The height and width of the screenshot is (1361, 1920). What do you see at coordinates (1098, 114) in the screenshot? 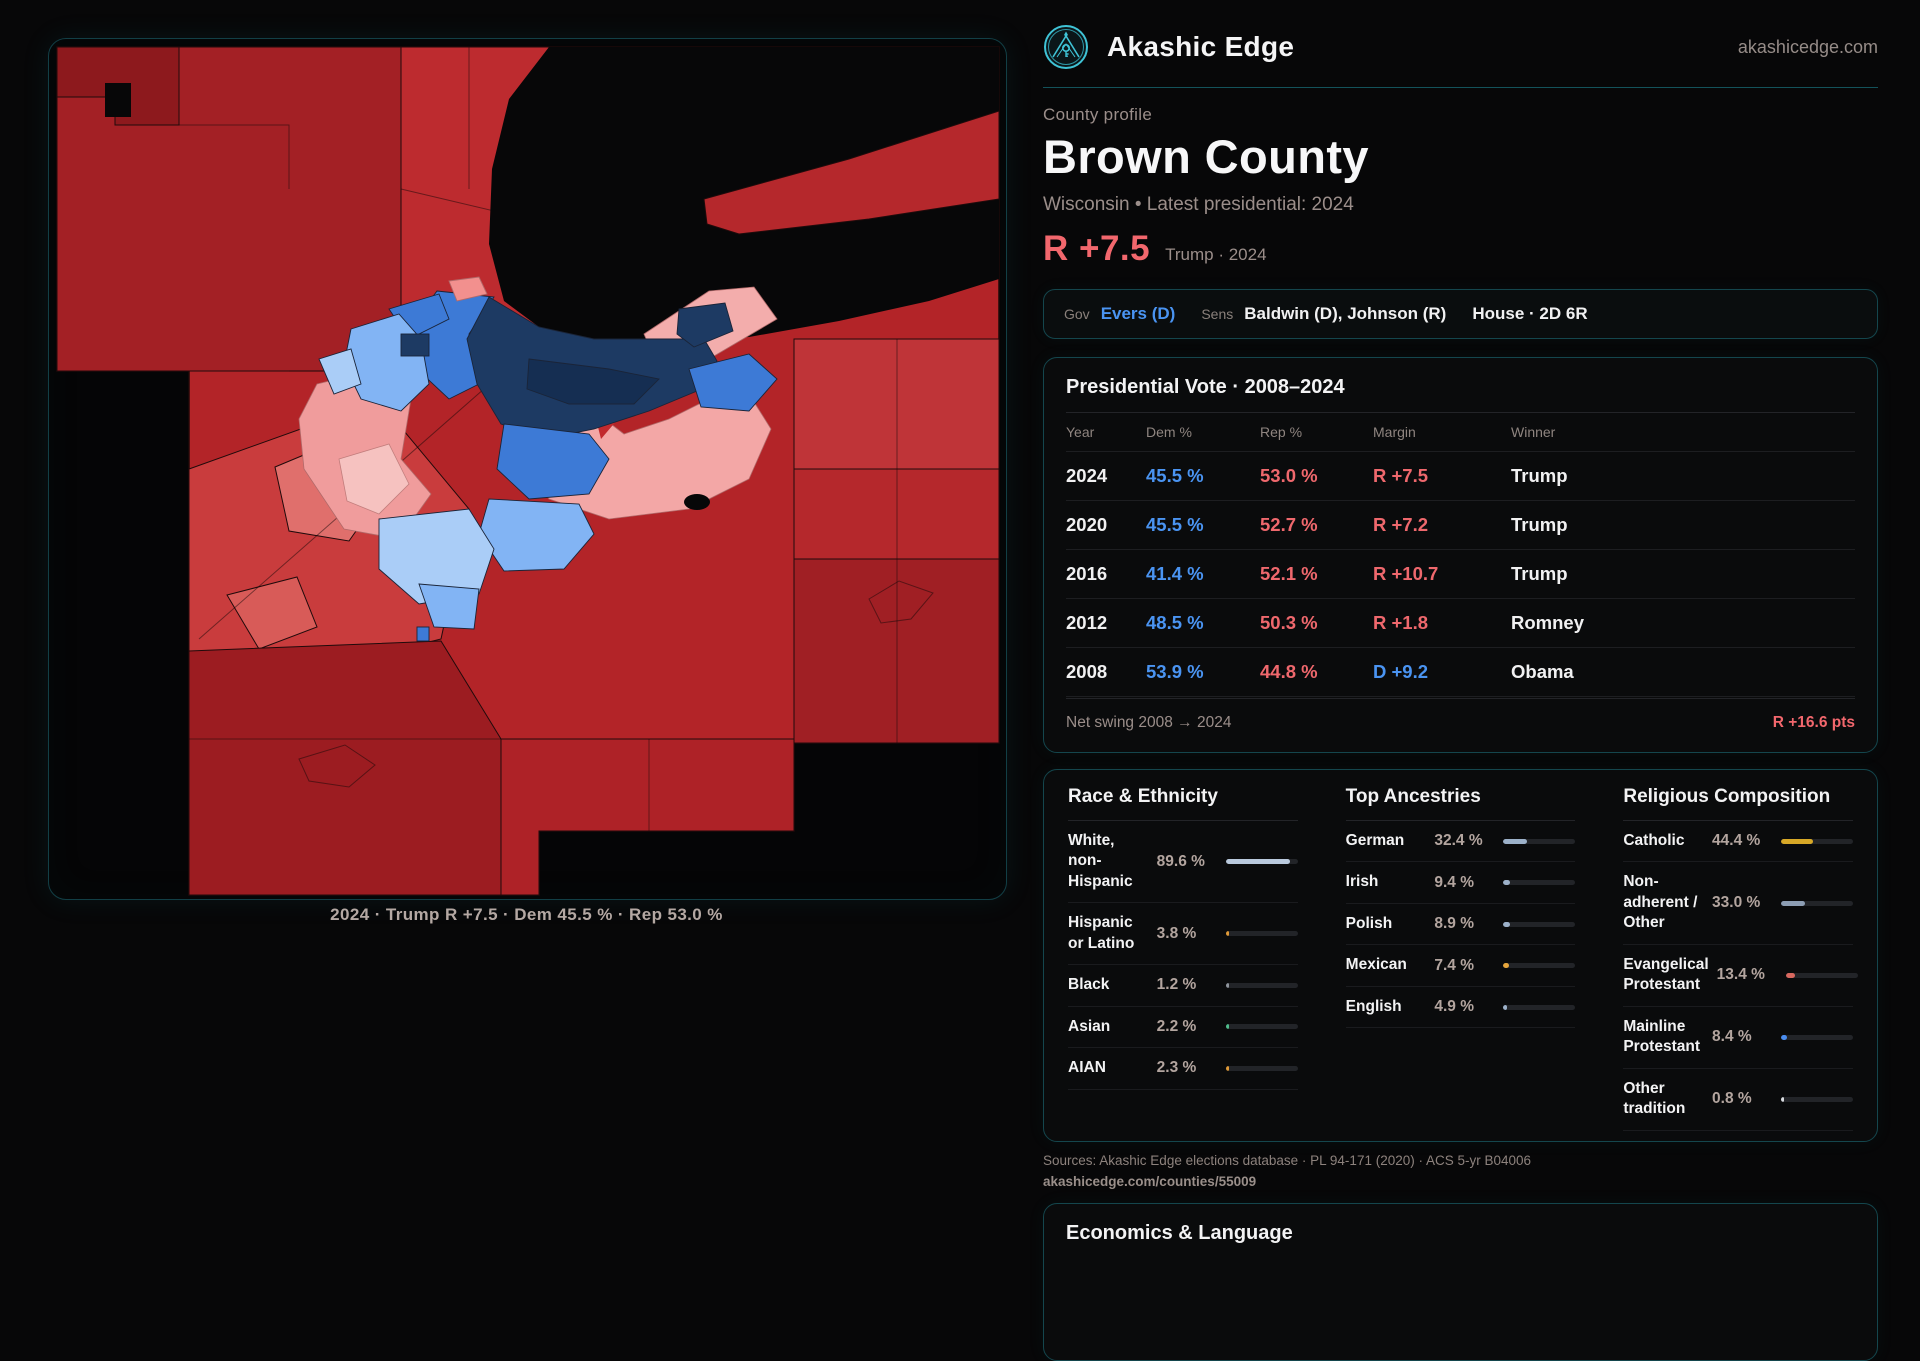
I see `kicker-label: County profile` at bounding box center [1098, 114].